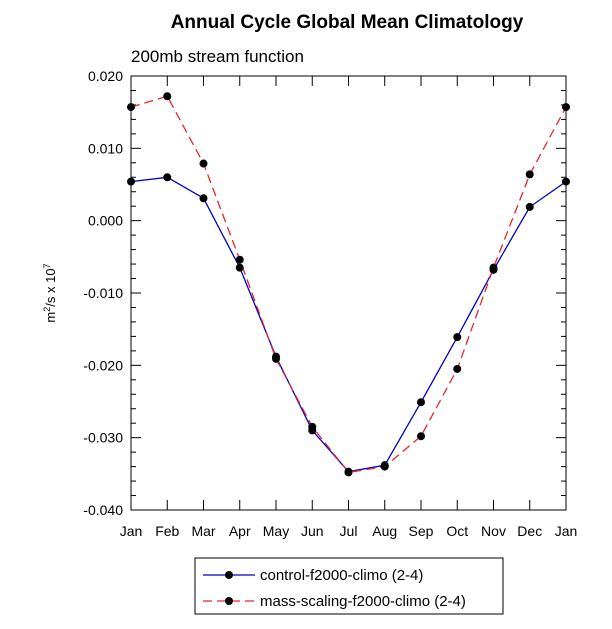 The image size is (612, 629). I want to click on y-axis-label: m2/s x 107, so click(50, 292).